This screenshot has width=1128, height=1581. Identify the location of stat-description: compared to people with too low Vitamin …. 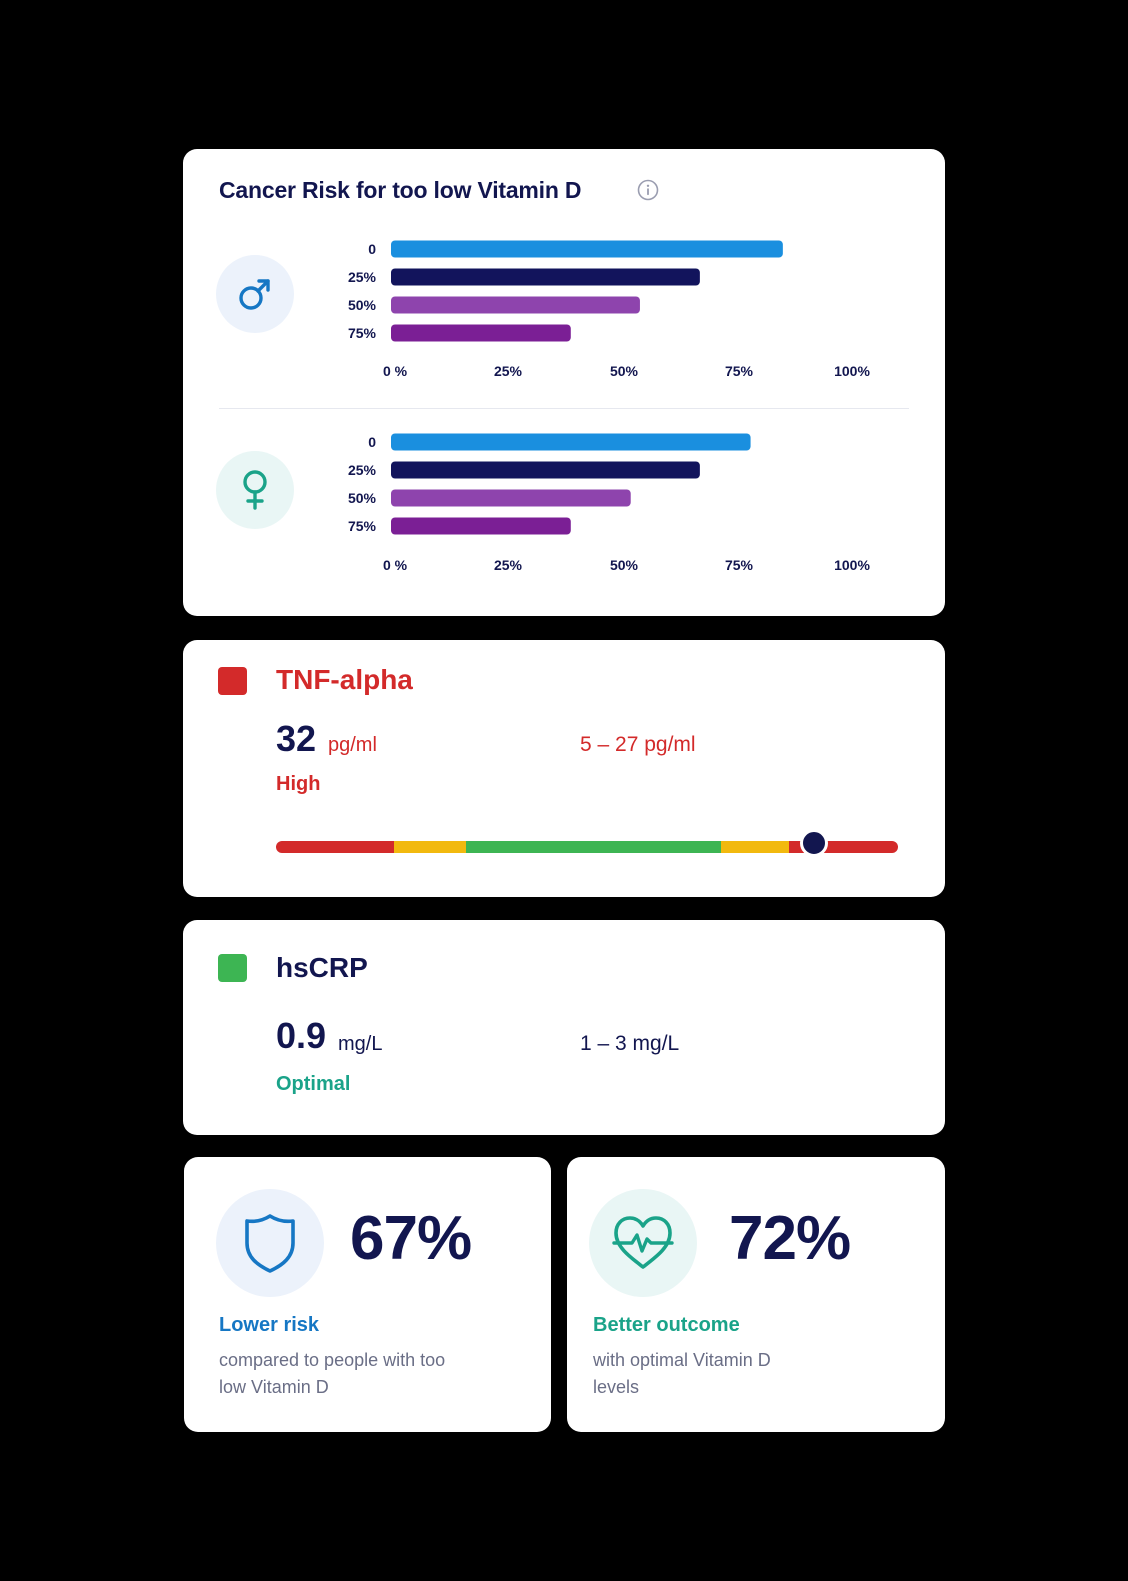
(332, 1373).